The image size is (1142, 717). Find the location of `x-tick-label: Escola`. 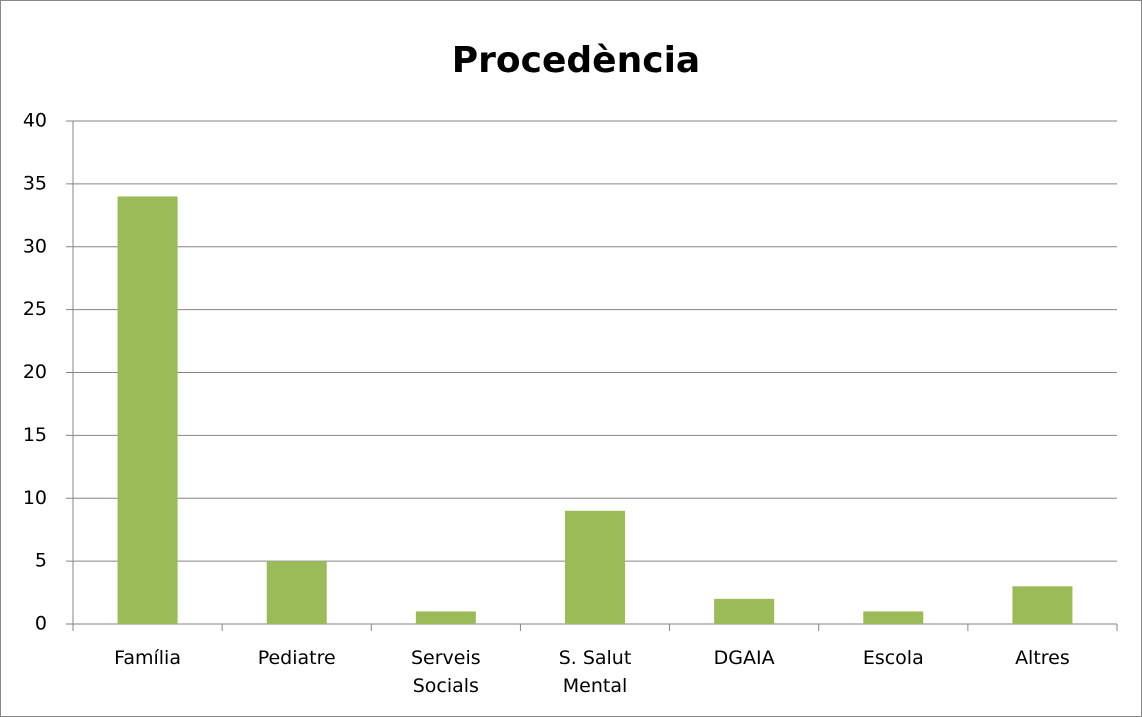

x-tick-label: Escola is located at coordinates (893, 658).